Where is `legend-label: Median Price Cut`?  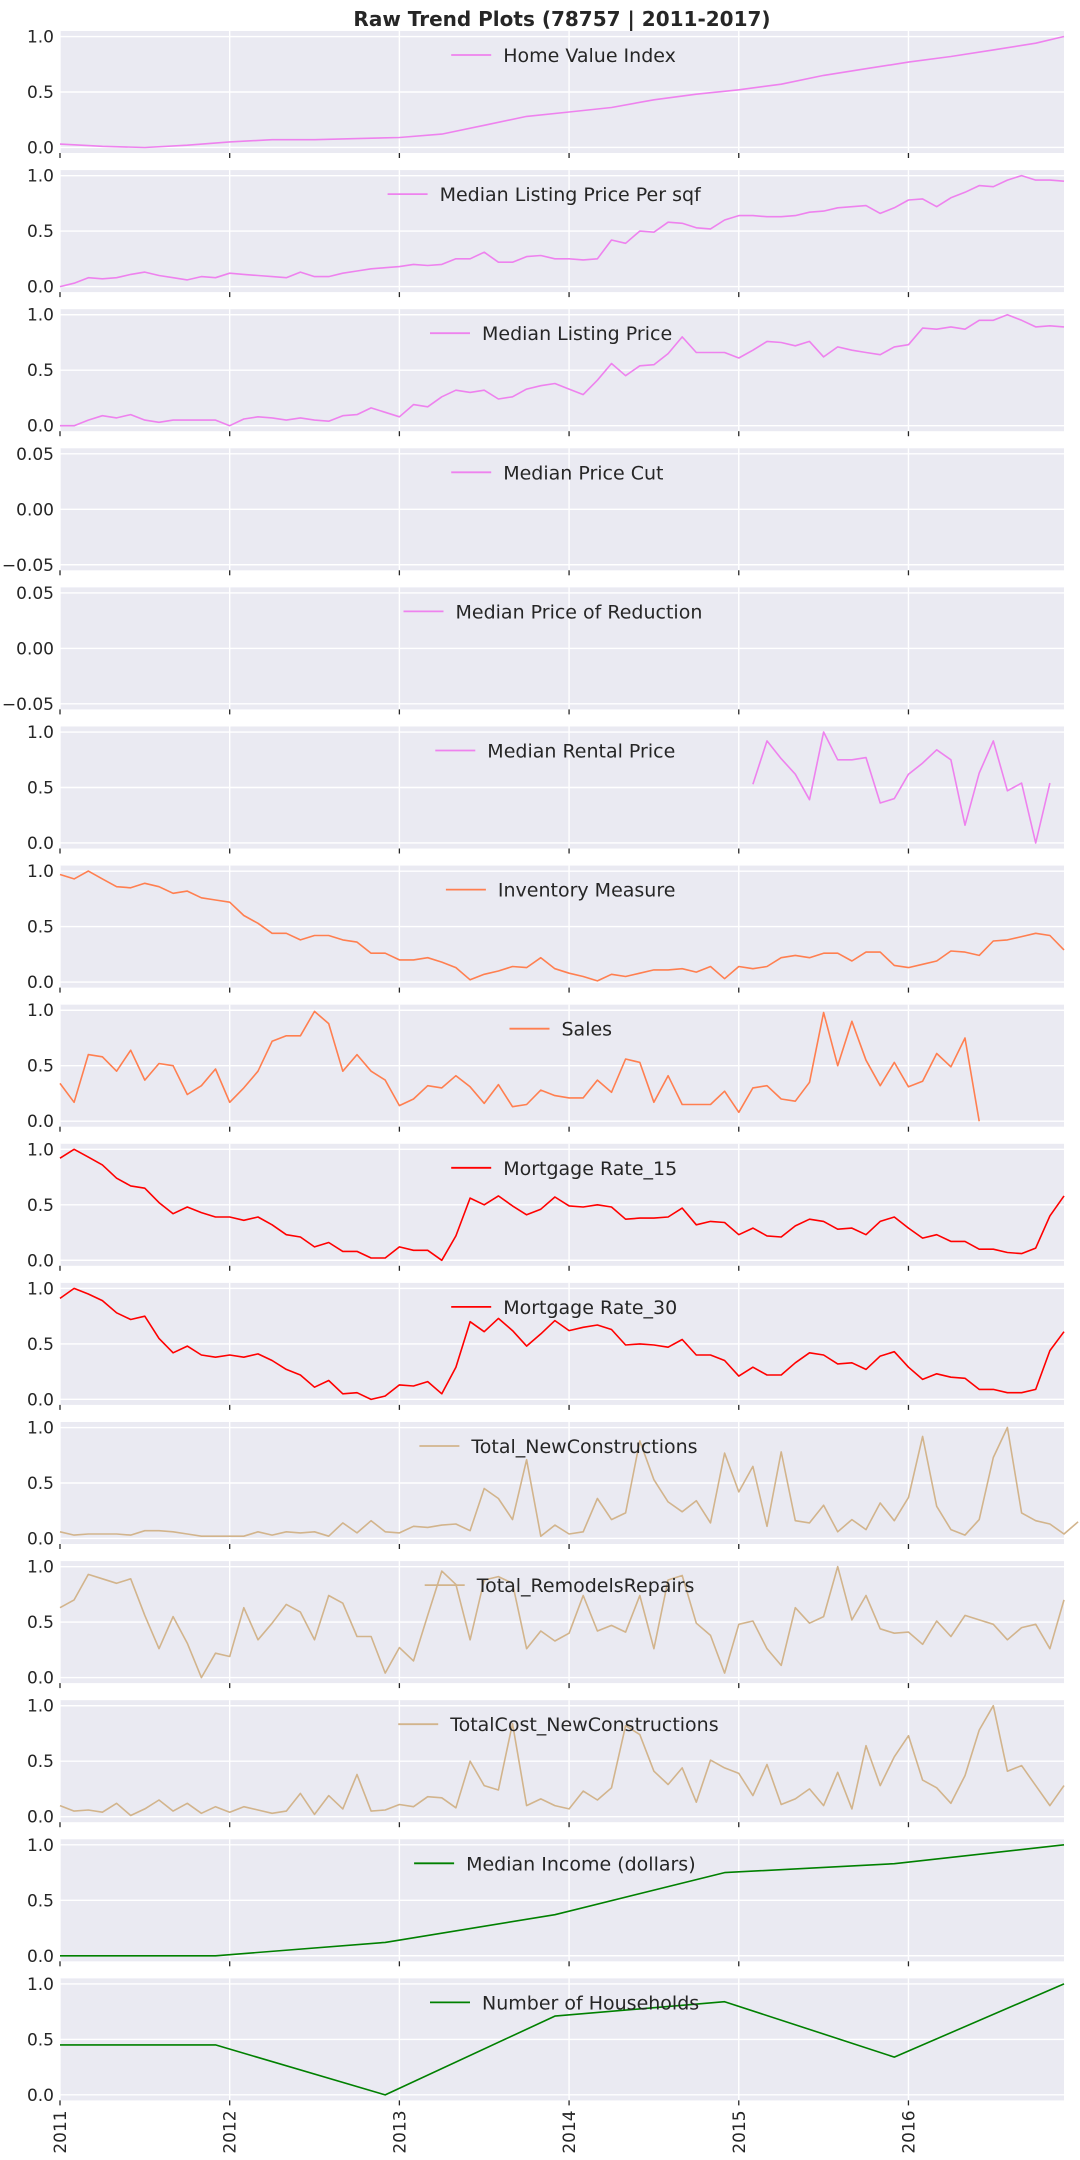 legend-label: Median Price Cut is located at coordinates (583, 473).